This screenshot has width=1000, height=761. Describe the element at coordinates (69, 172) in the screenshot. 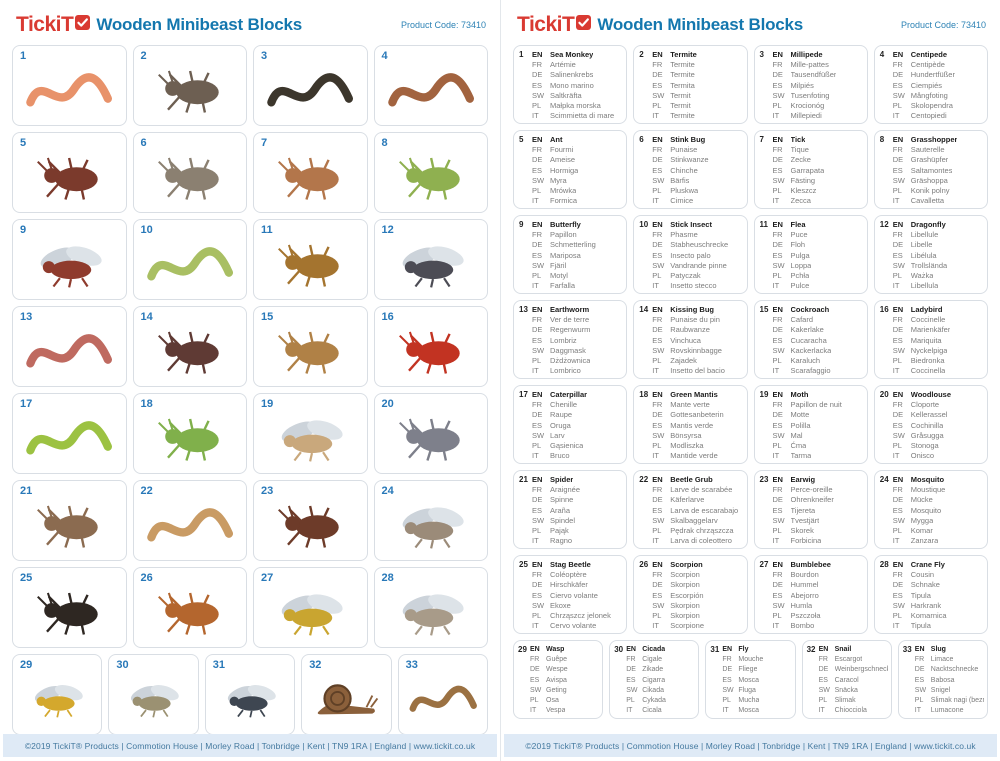

I see `ant-photo` at that location.